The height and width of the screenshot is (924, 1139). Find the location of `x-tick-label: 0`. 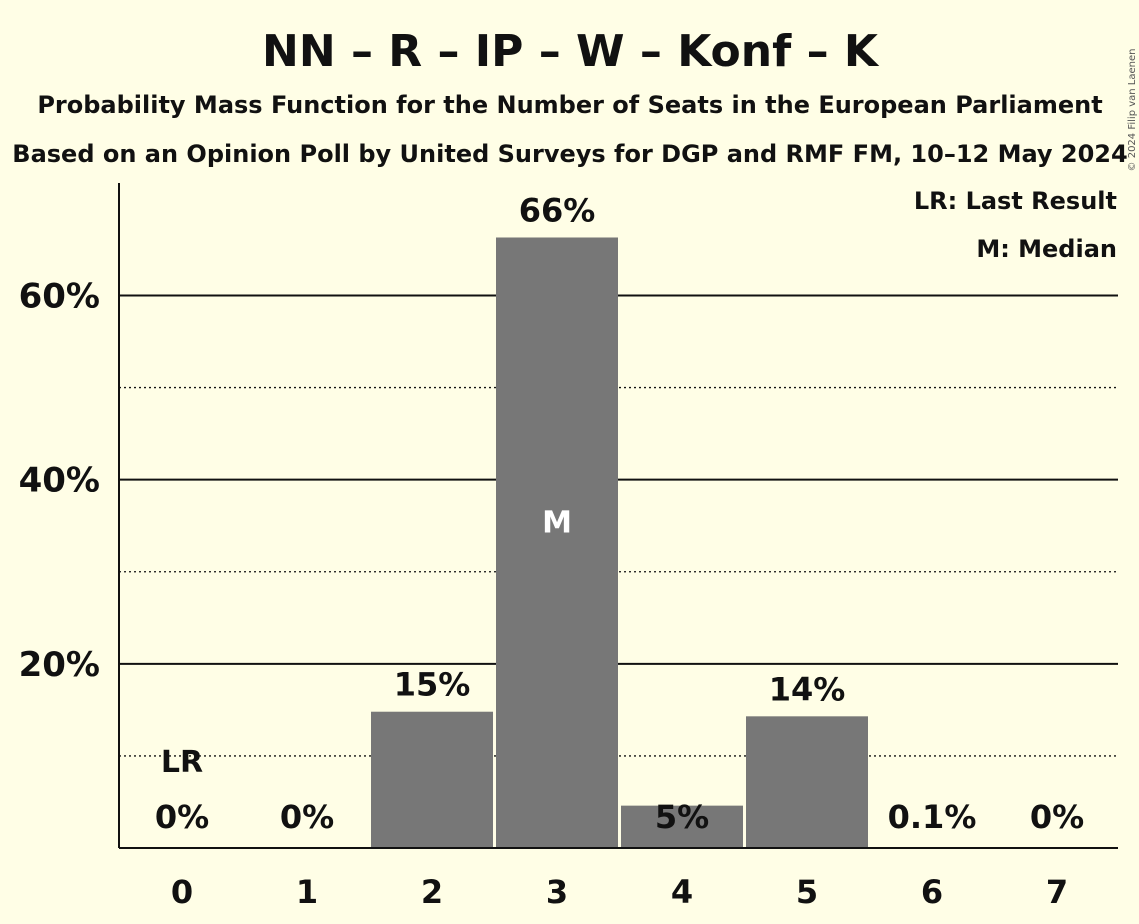

x-tick-label: 0 is located at coordinates (182, 892).